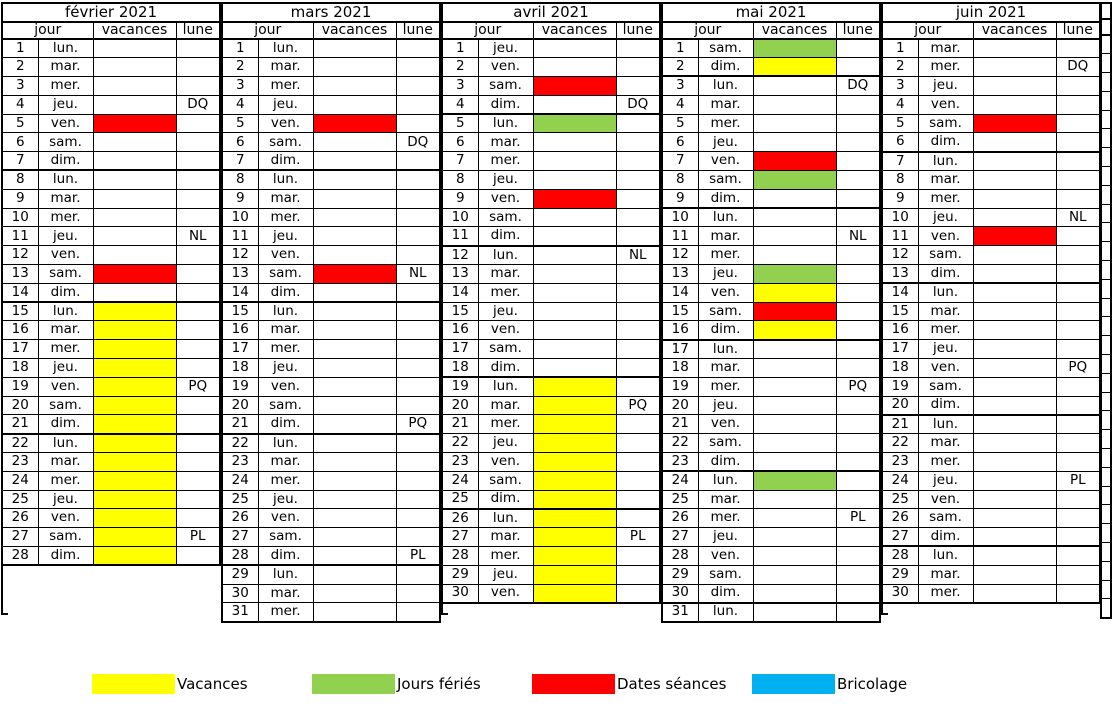  What do you see at coordinates (771, 217) in the screenshot?
I see `day-row: 10 lun.` at bounding box center [771, 217].